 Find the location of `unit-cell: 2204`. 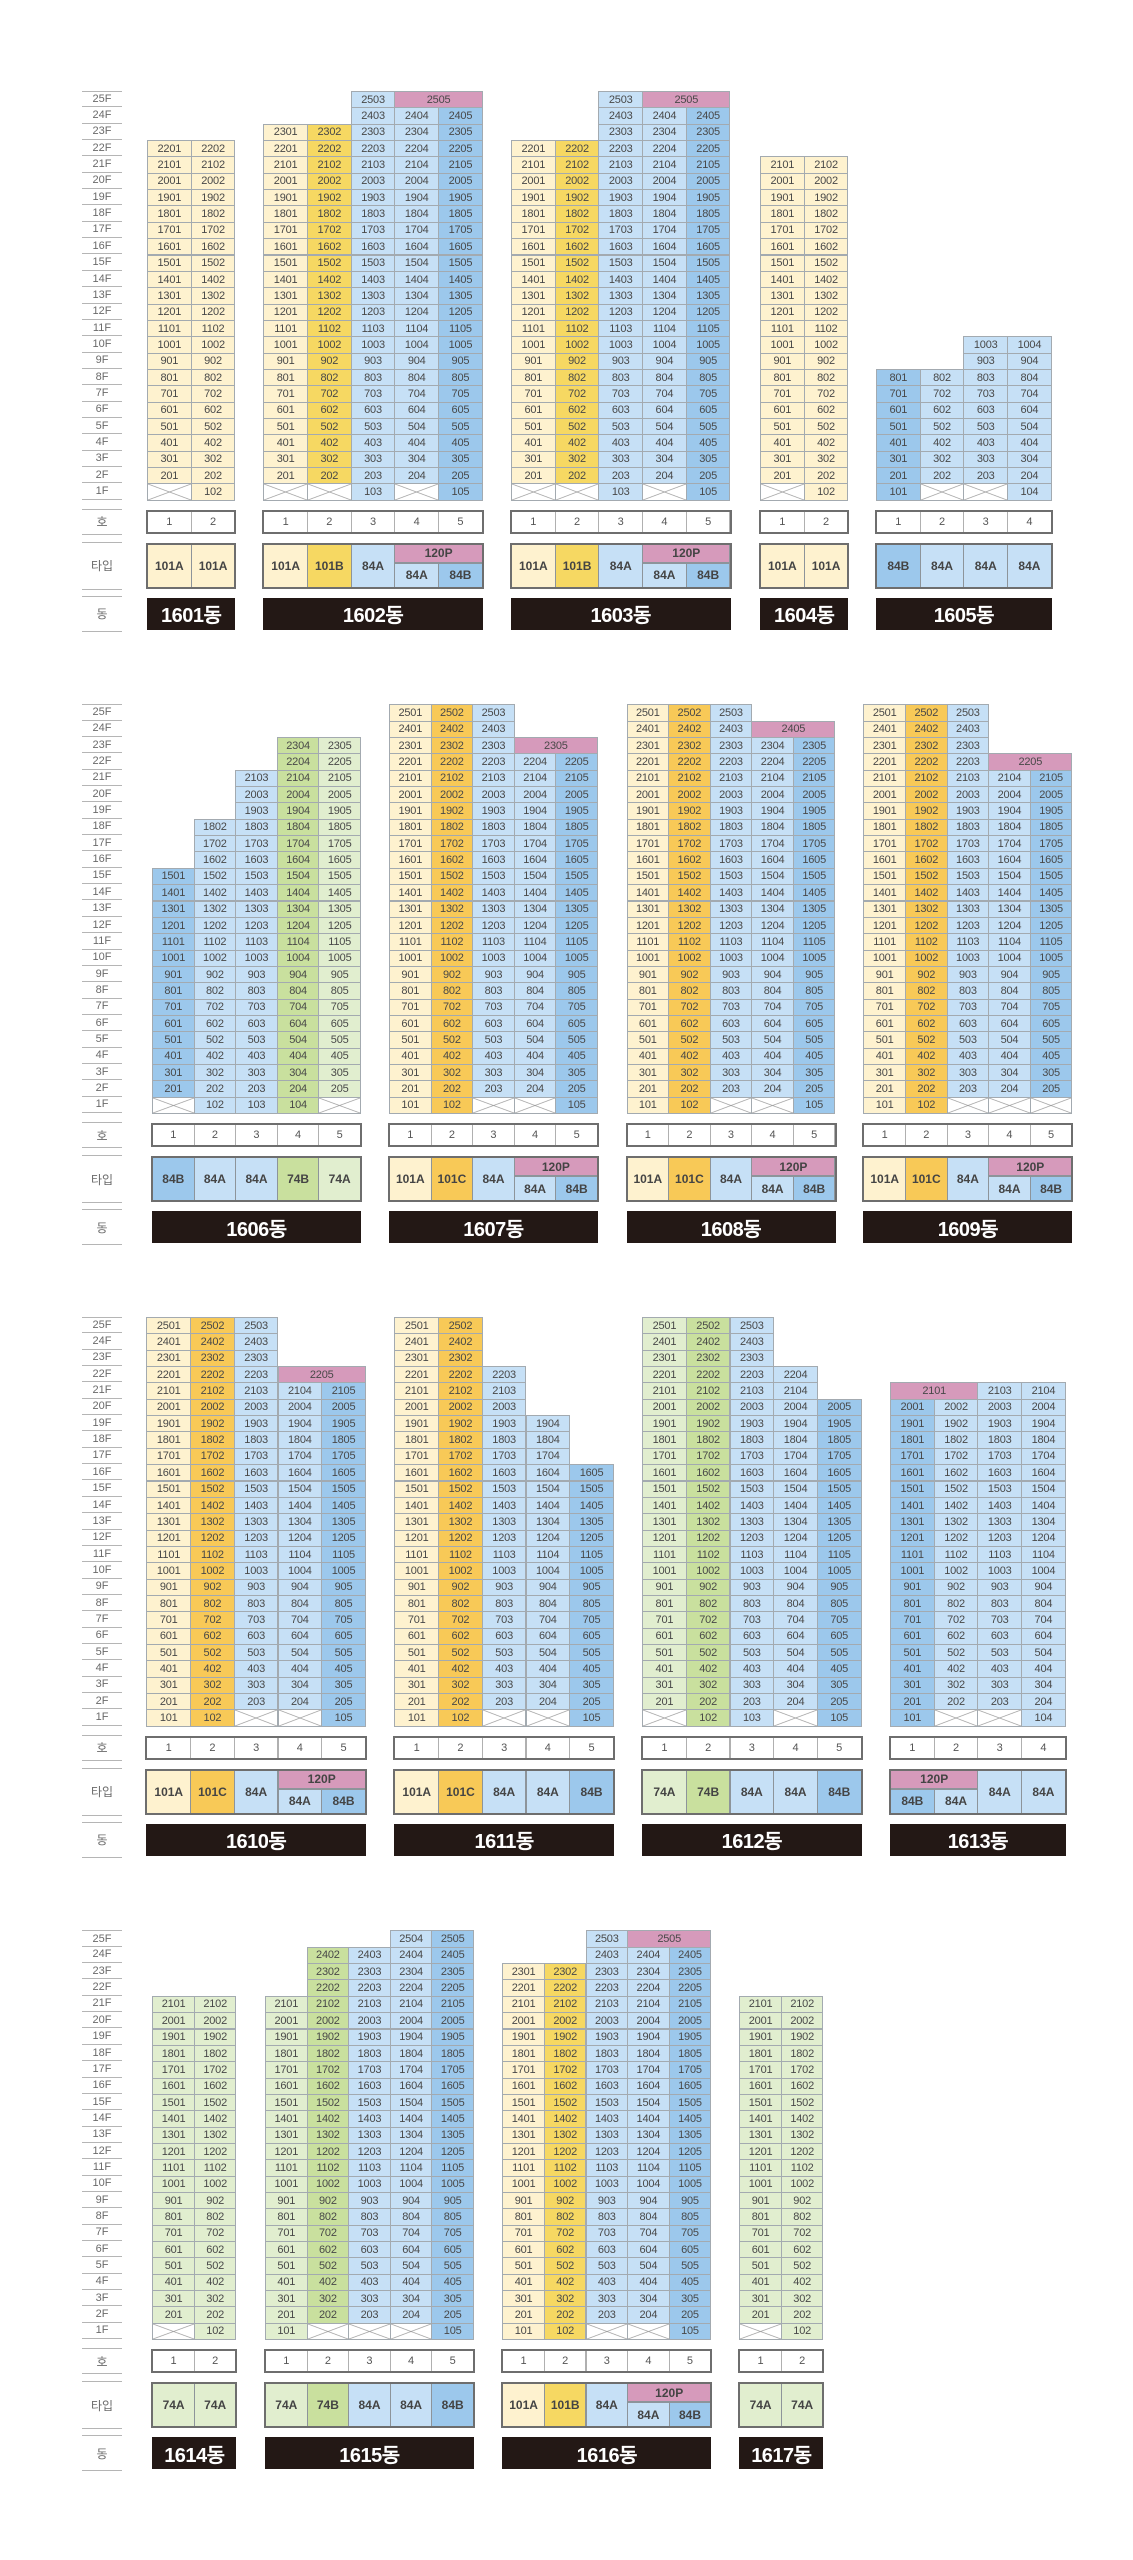

unit-cell: 2204 is located at coordinates (795, 1375).